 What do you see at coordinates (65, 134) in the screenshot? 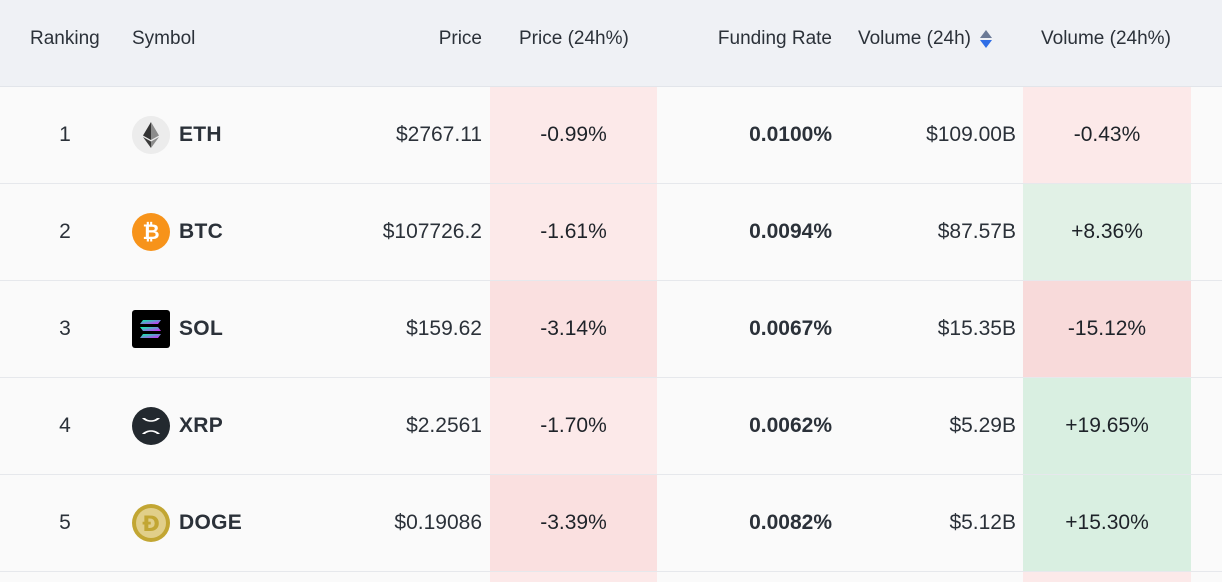
I see `rank-cell: 1` at bounding box center [65, 134].